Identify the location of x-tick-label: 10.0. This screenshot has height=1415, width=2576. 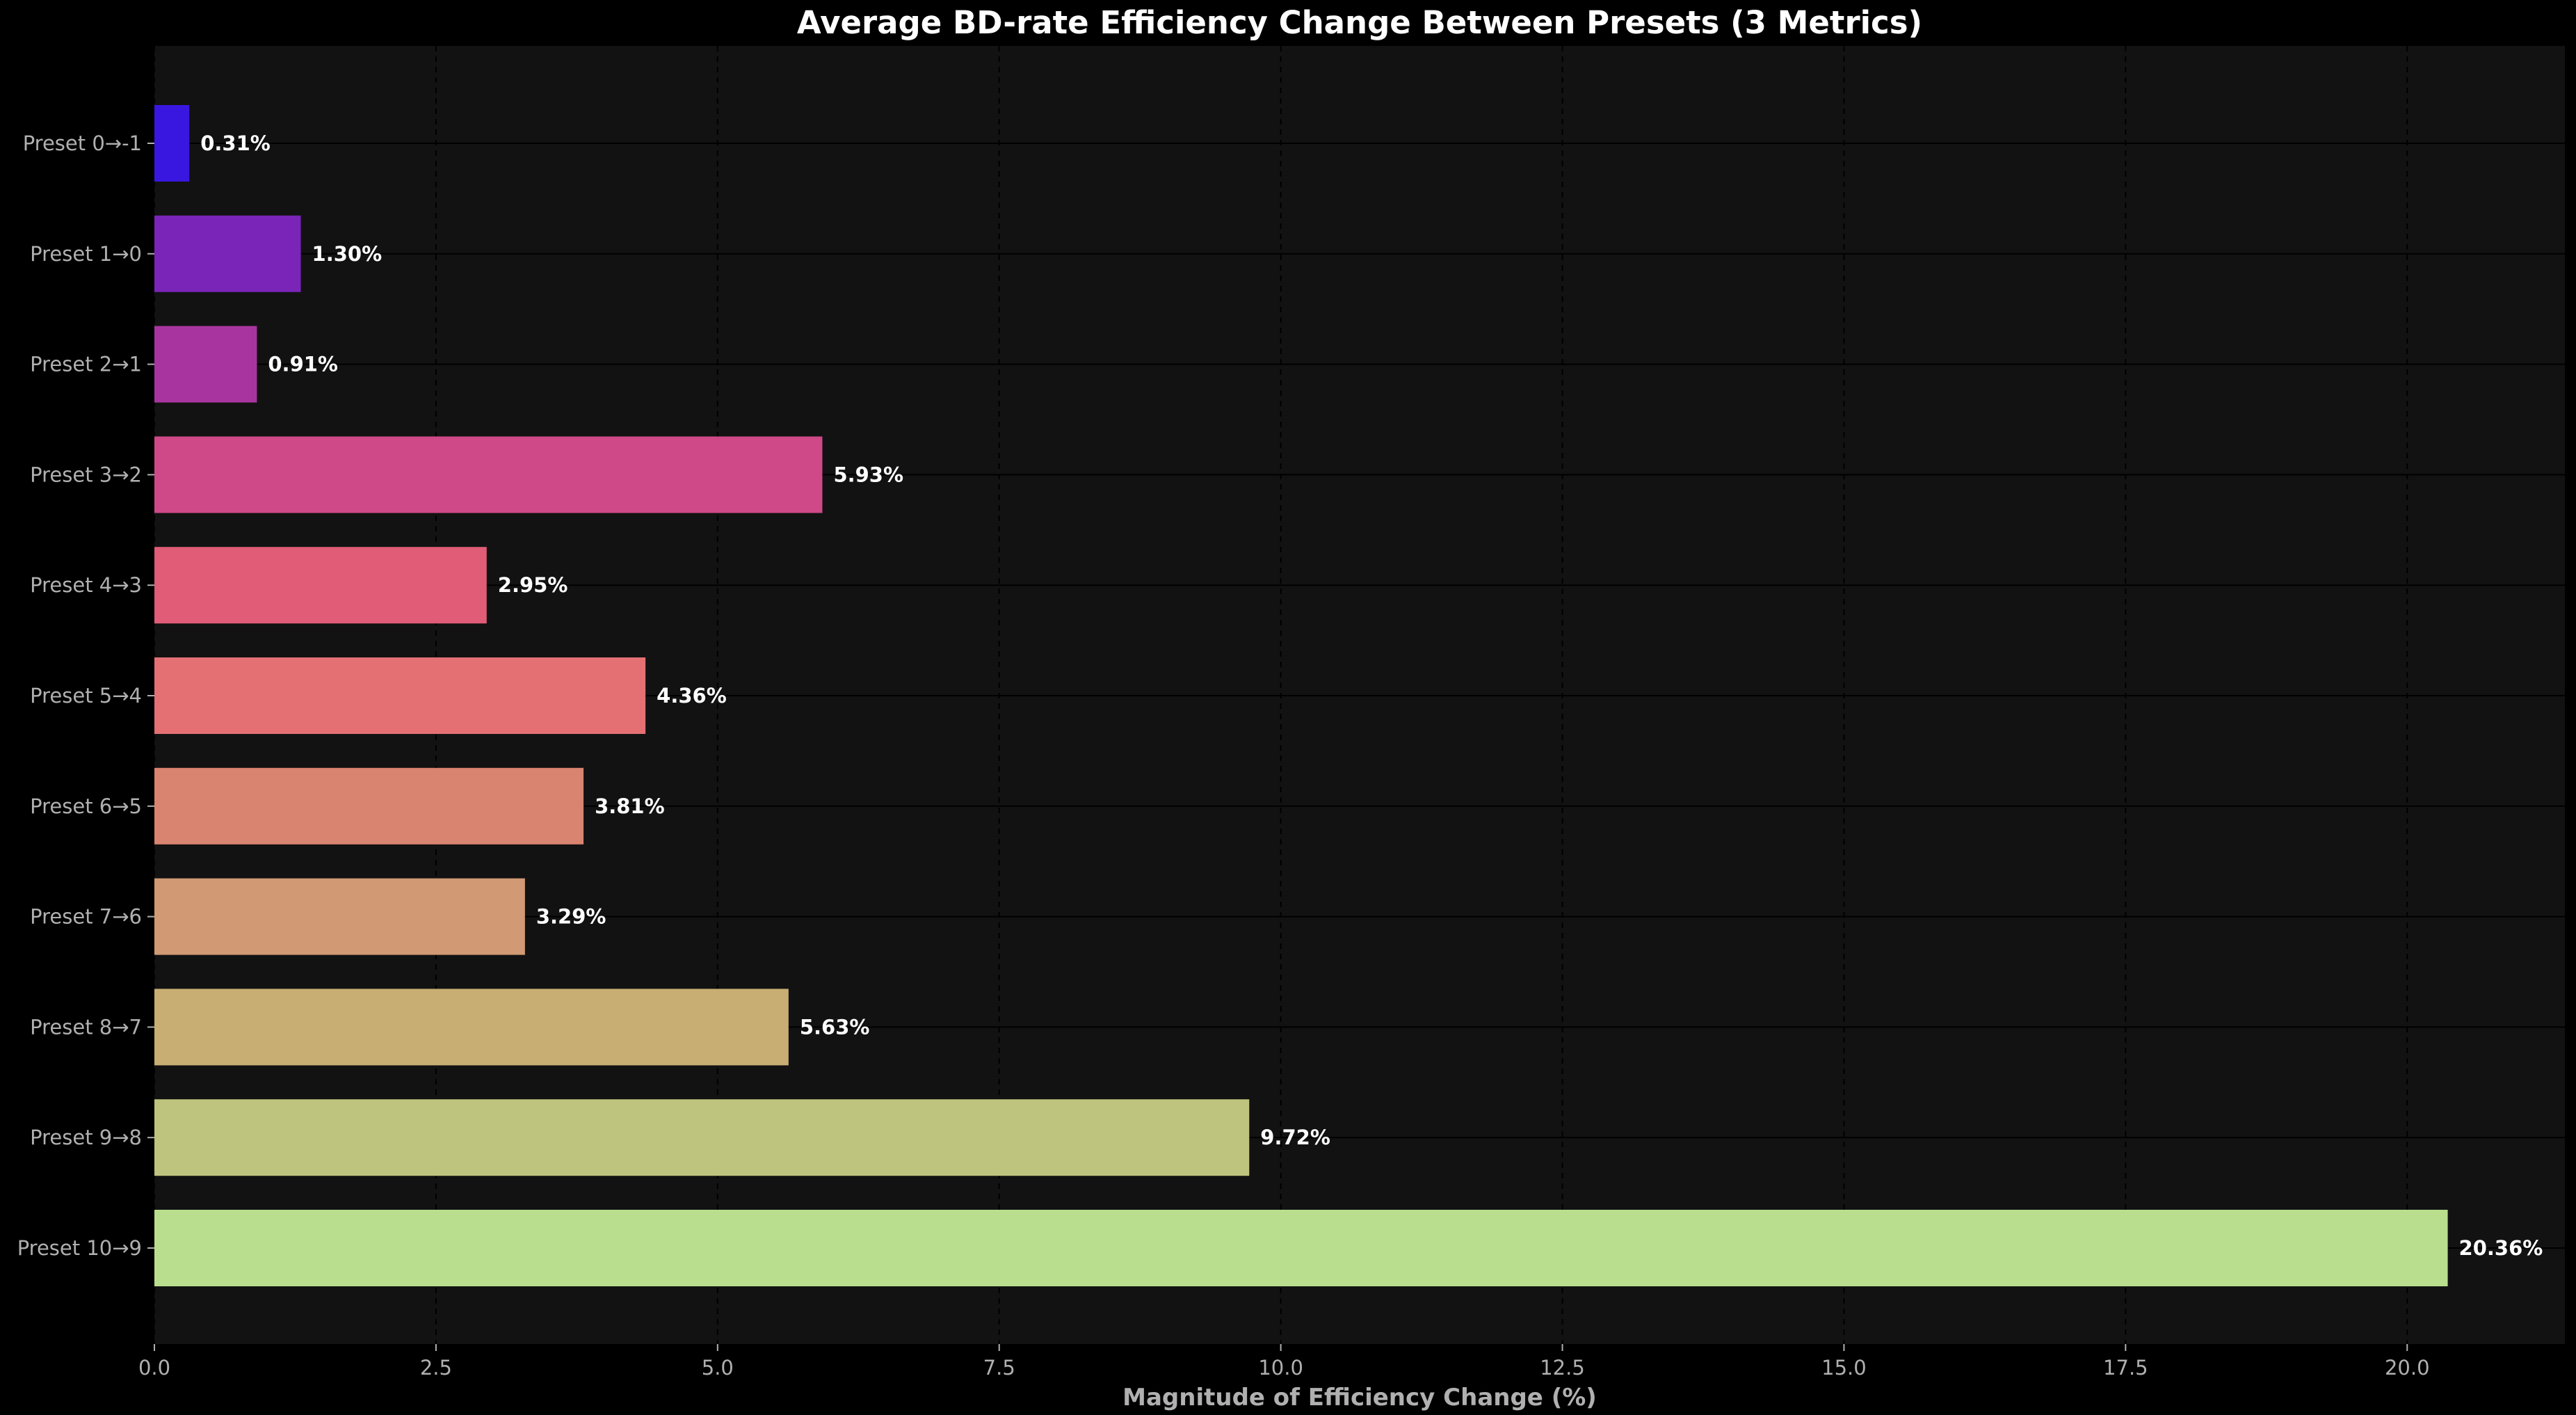
(1280, 1368).